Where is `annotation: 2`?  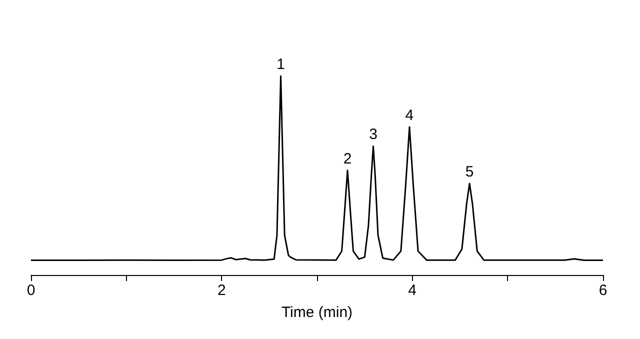
annotation: 2 is located at coordinates (347, 159).